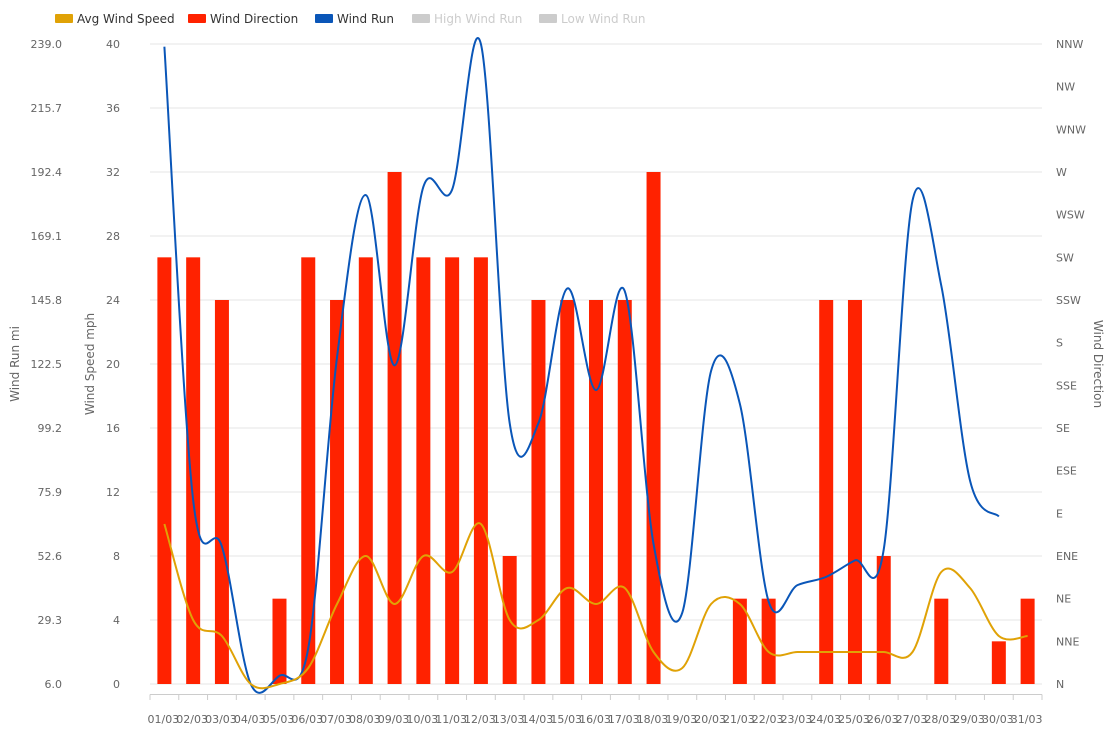 This screenshot has height=730, width=1106. I want to click on wind-speed-tick-label: 12, so click(113, 492).